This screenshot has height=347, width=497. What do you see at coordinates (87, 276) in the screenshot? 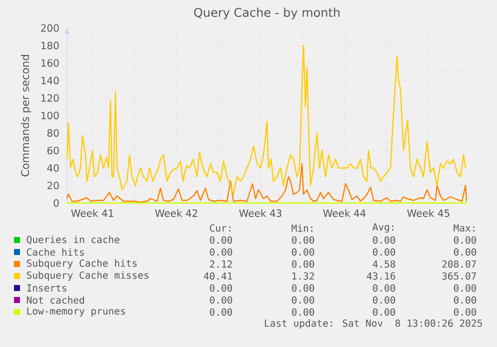
I see `legend-label: Subquery Cache misses` at bounding box center [87, 276].